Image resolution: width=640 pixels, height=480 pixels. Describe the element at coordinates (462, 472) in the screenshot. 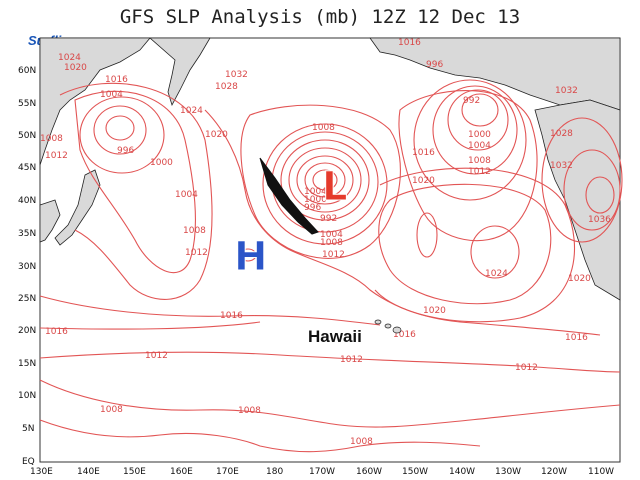

I see `lon-label: 140W` at that location.